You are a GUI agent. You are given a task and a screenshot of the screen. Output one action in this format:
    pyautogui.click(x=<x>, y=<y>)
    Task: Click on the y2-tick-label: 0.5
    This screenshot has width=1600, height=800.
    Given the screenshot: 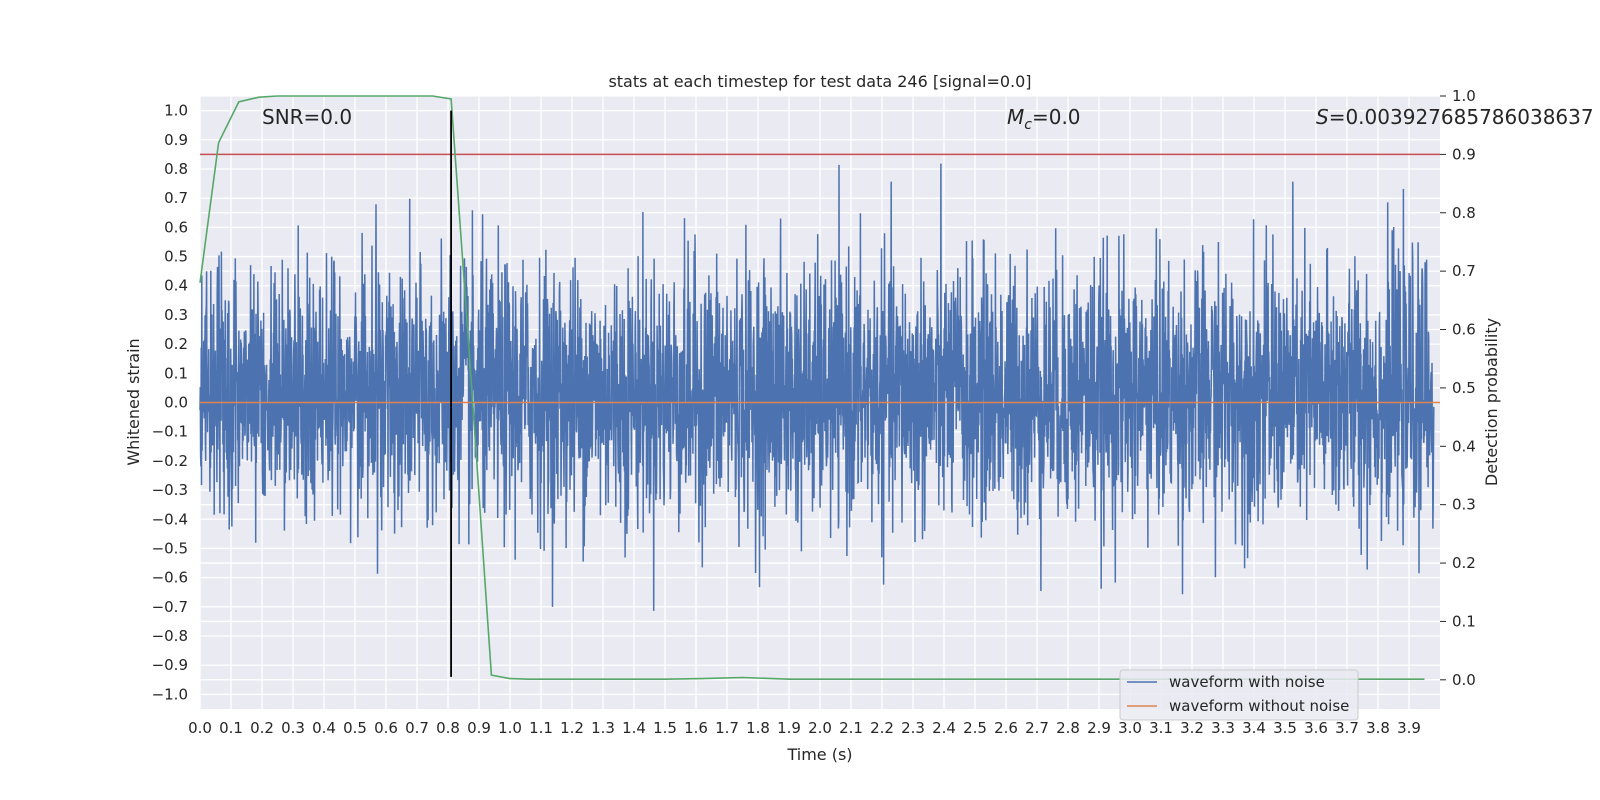 What is the action you would take?
    pyautogui.click(x=1464, y=388)
    